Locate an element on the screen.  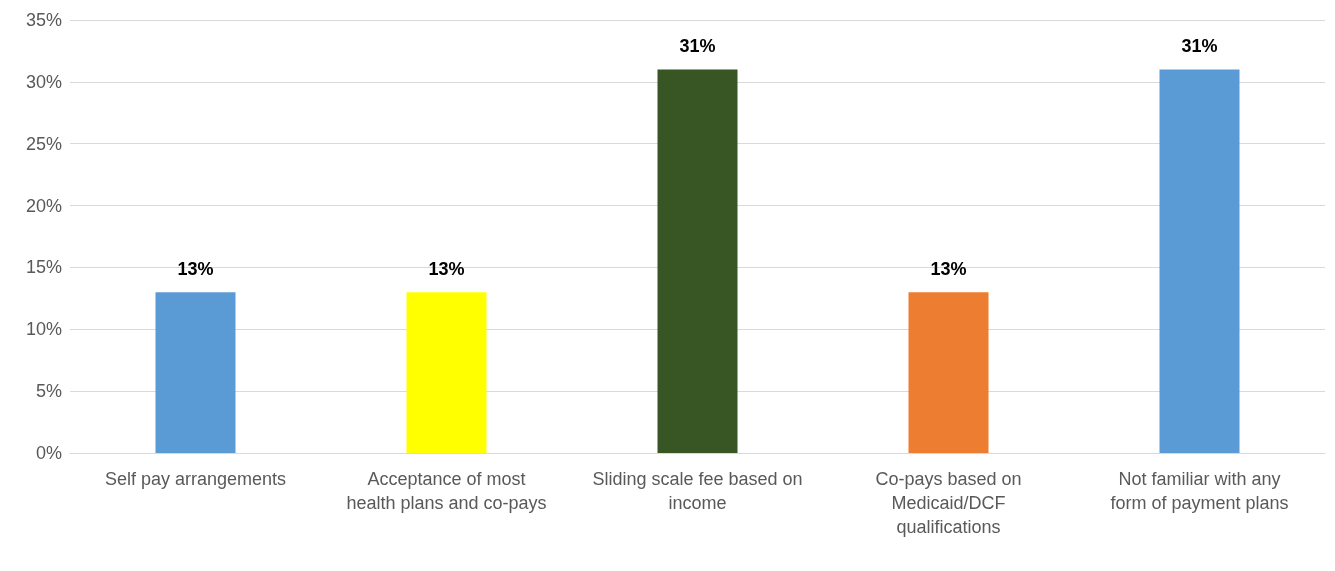
y-tick-label: 30% is located at coordinates (43, 81).